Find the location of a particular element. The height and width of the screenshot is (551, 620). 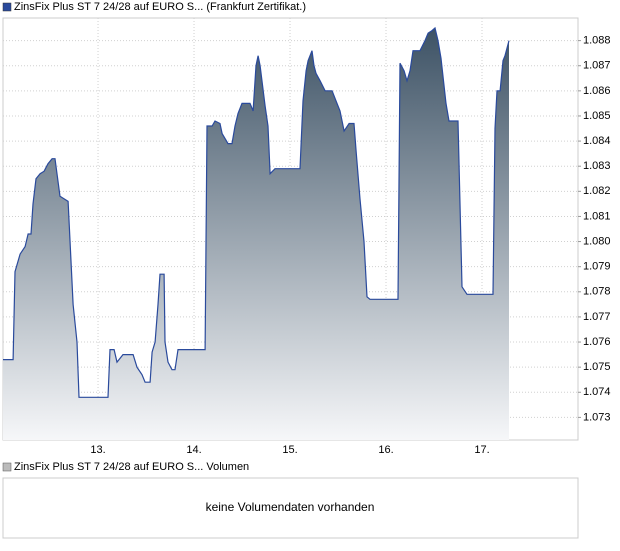

y-tick-label: 1.077 is located at coordinates (597, 317).